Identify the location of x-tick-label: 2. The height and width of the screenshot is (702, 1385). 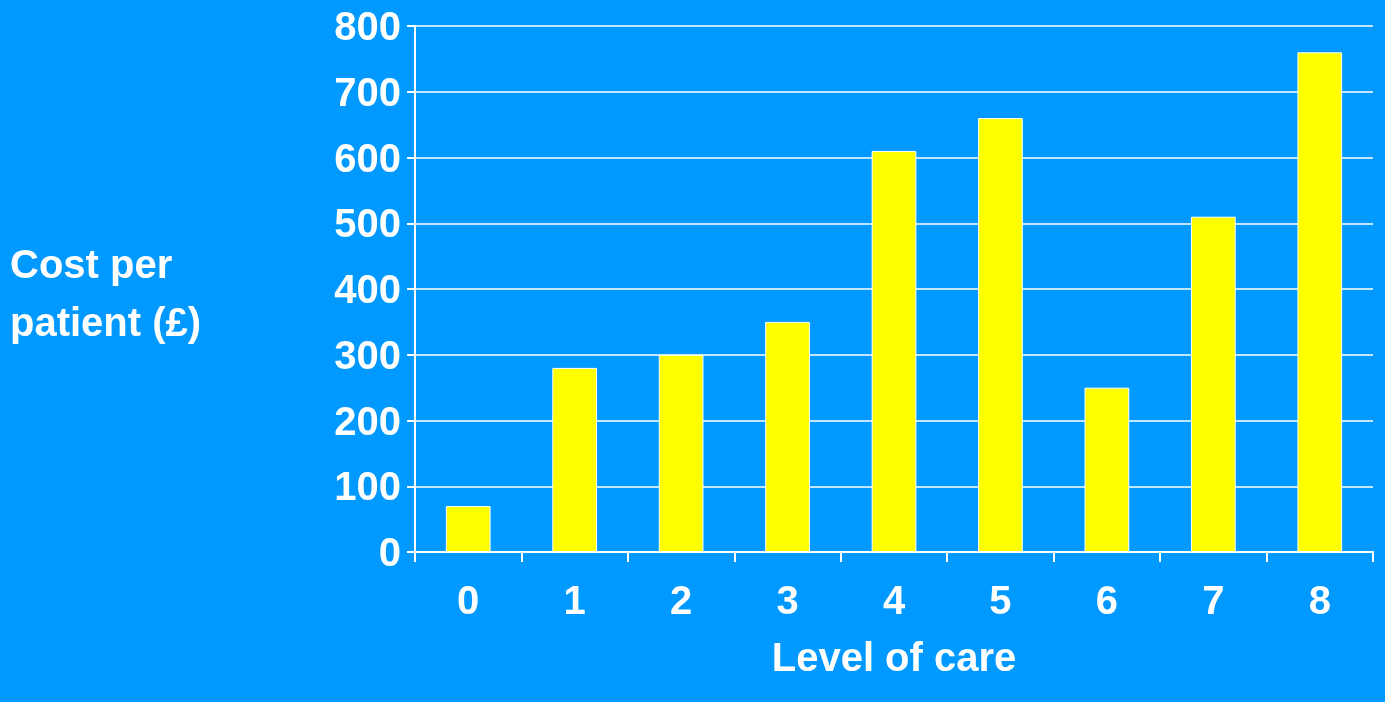
(681, 600).